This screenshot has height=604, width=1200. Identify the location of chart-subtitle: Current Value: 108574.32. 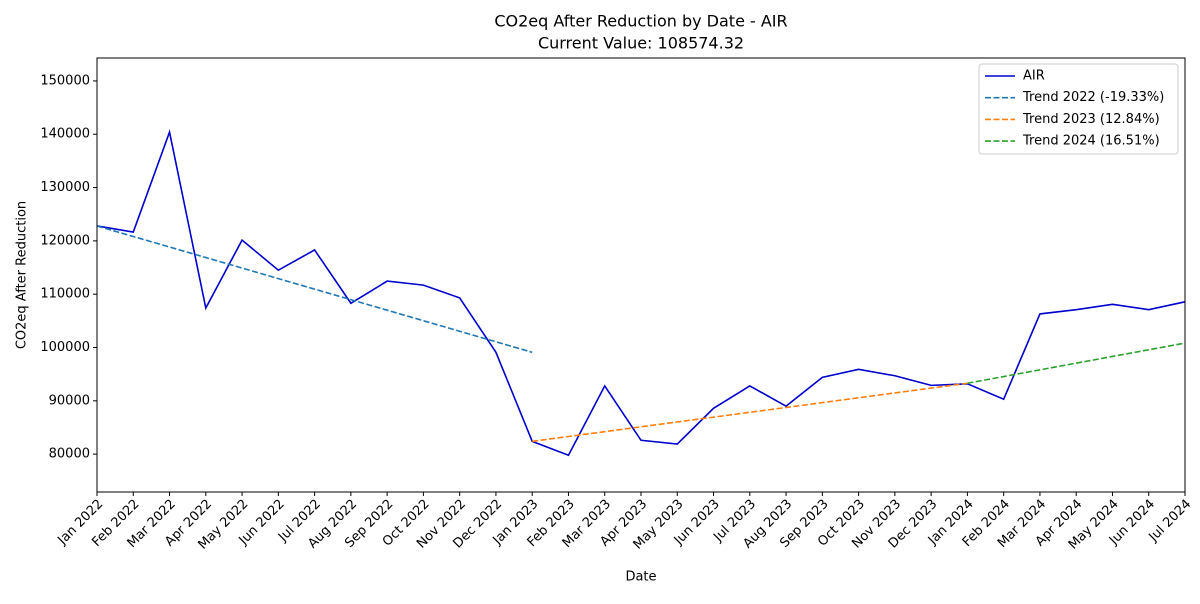
(641, 43).